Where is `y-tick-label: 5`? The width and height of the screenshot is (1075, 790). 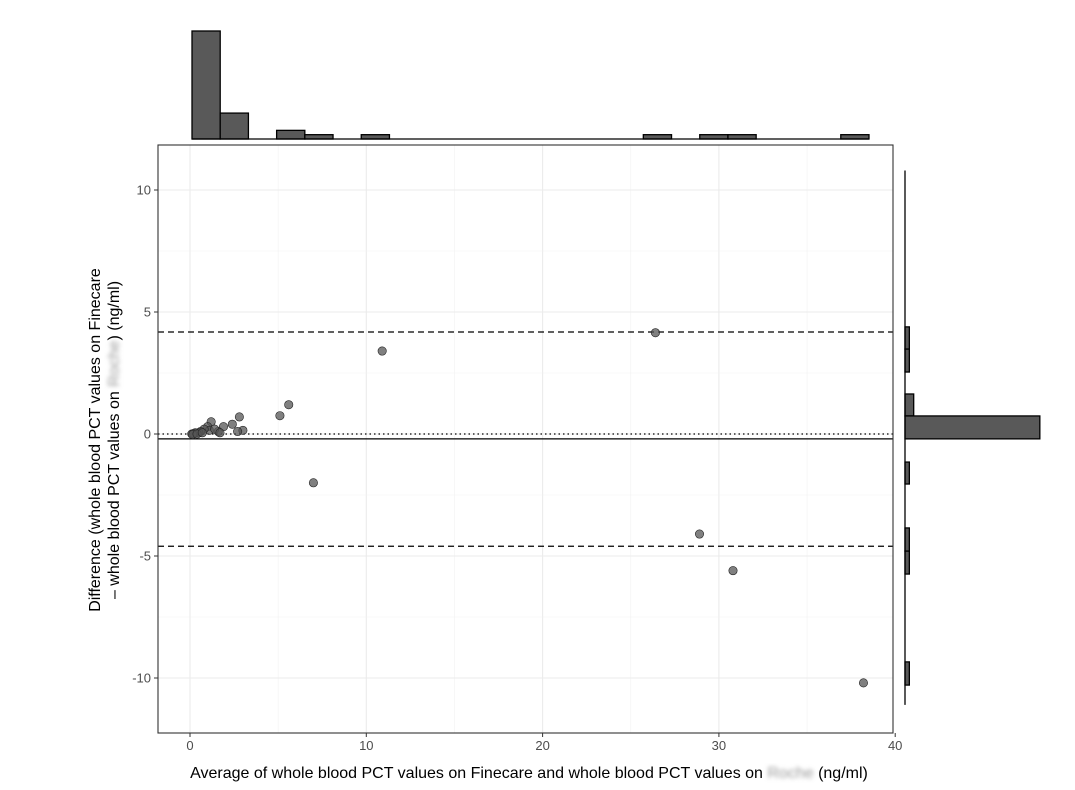
y-tick-label: 5 is located at coordinates (147, 312).